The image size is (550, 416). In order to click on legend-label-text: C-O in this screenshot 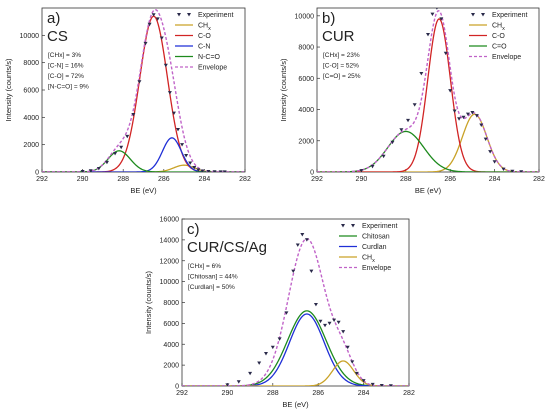, I will do `click(204, 36)`.